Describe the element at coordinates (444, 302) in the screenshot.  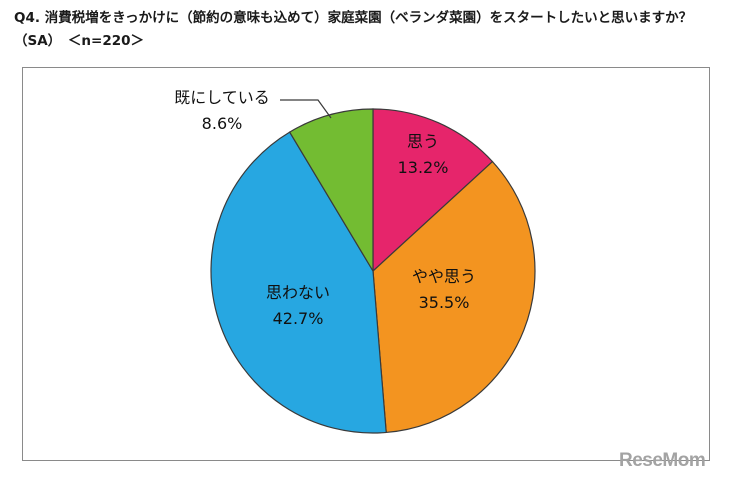
I see `slice-value-yaya-omou: 35.5%` at that location.